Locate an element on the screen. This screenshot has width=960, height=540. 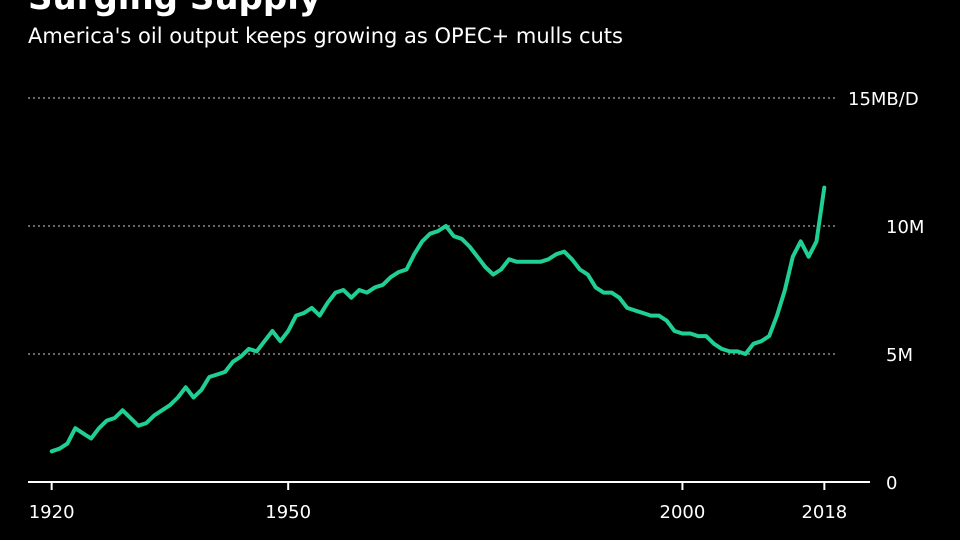
x-axis is located at coordinates (449, 485).